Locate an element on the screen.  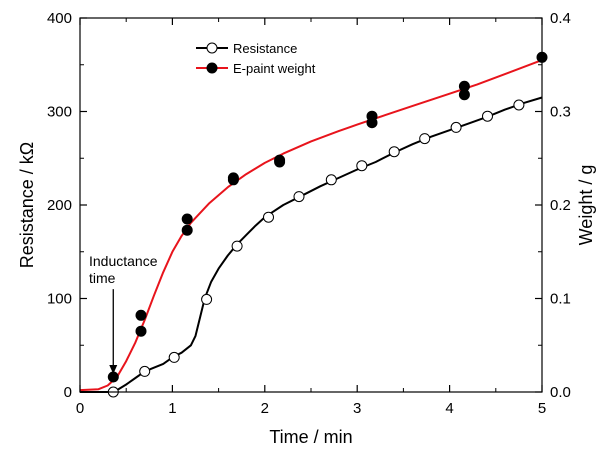
inductance-annotation: Inductance time is located at coordinates (123, 313).